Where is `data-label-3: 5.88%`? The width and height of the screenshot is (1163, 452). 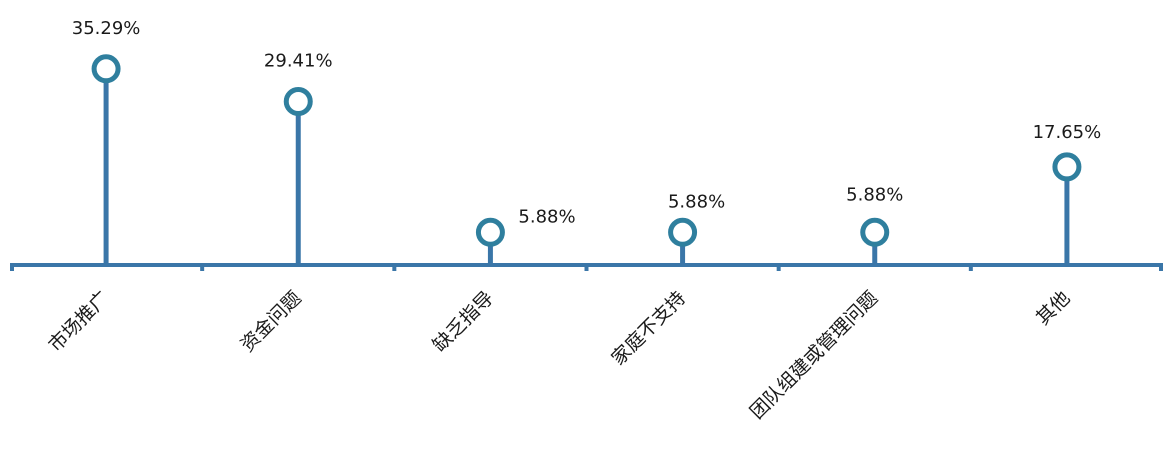 data-label-3: 5.88% is located at coordinates (546, 216).